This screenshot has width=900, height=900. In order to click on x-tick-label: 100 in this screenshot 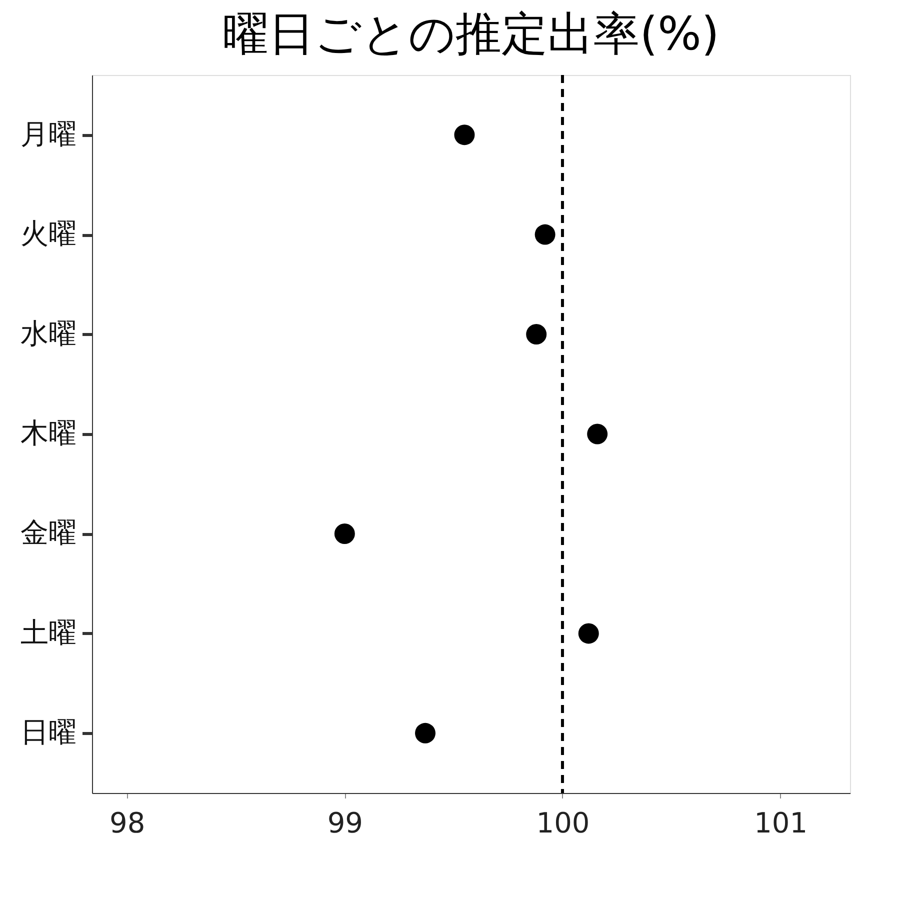, I will do `click(563, 823)`.